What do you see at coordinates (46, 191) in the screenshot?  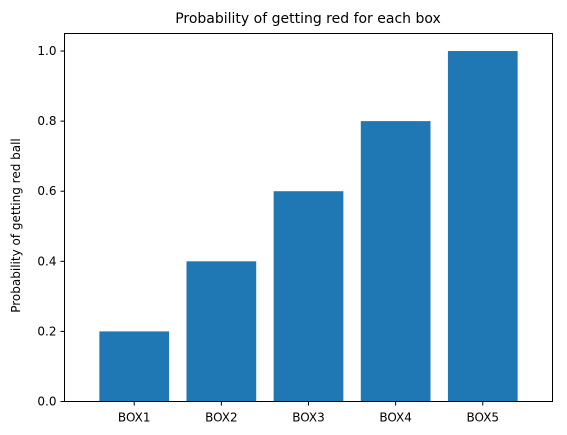 I see `y-tick-label: 0.6` at bounding box center [46, 191].